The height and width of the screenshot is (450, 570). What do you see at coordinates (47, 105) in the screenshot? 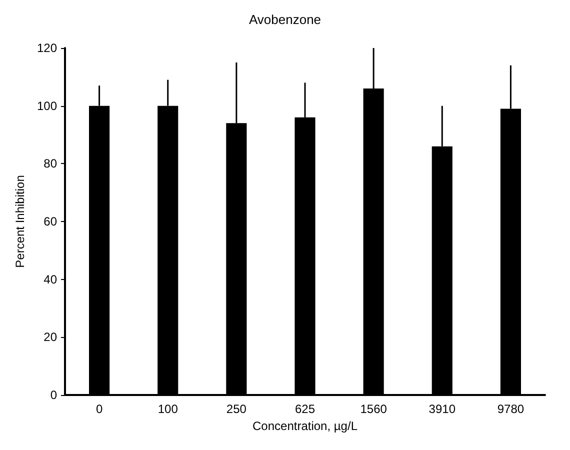
I see `y-tick-label: 100` at bounding box center [47, 105].